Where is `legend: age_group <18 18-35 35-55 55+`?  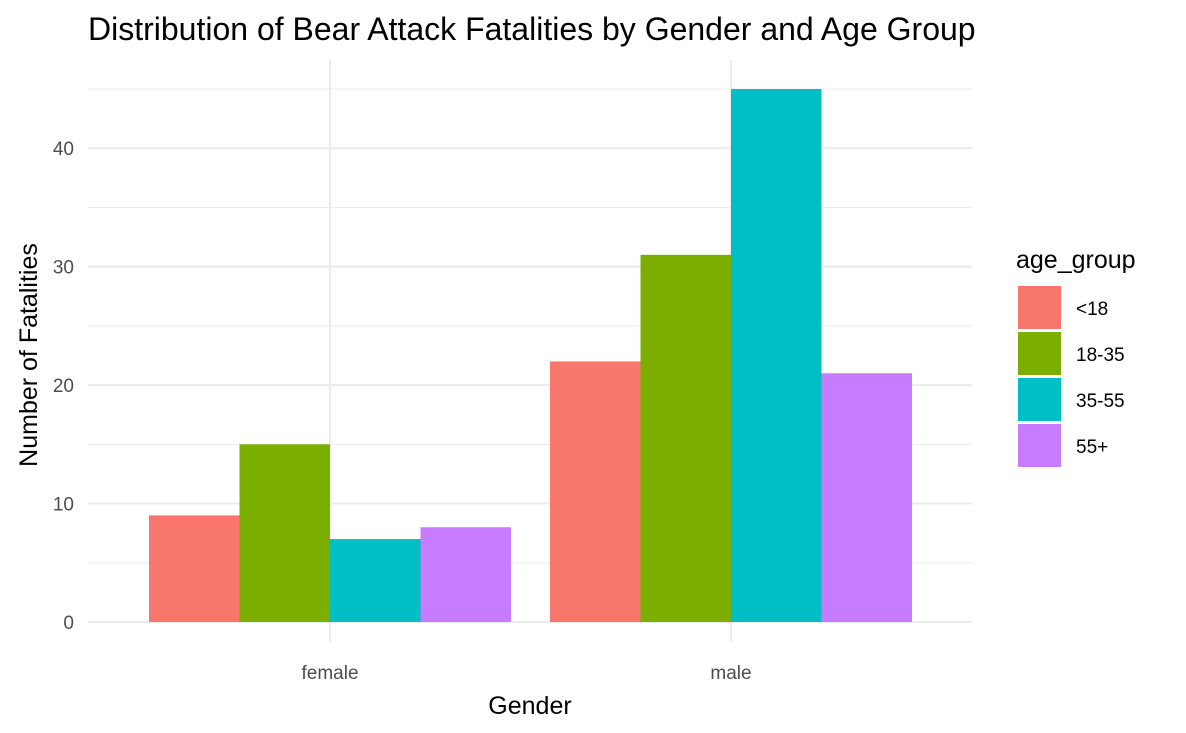 legend: age_group <18 18-35 35-55 55+ is located at coordinates (1076, 356).